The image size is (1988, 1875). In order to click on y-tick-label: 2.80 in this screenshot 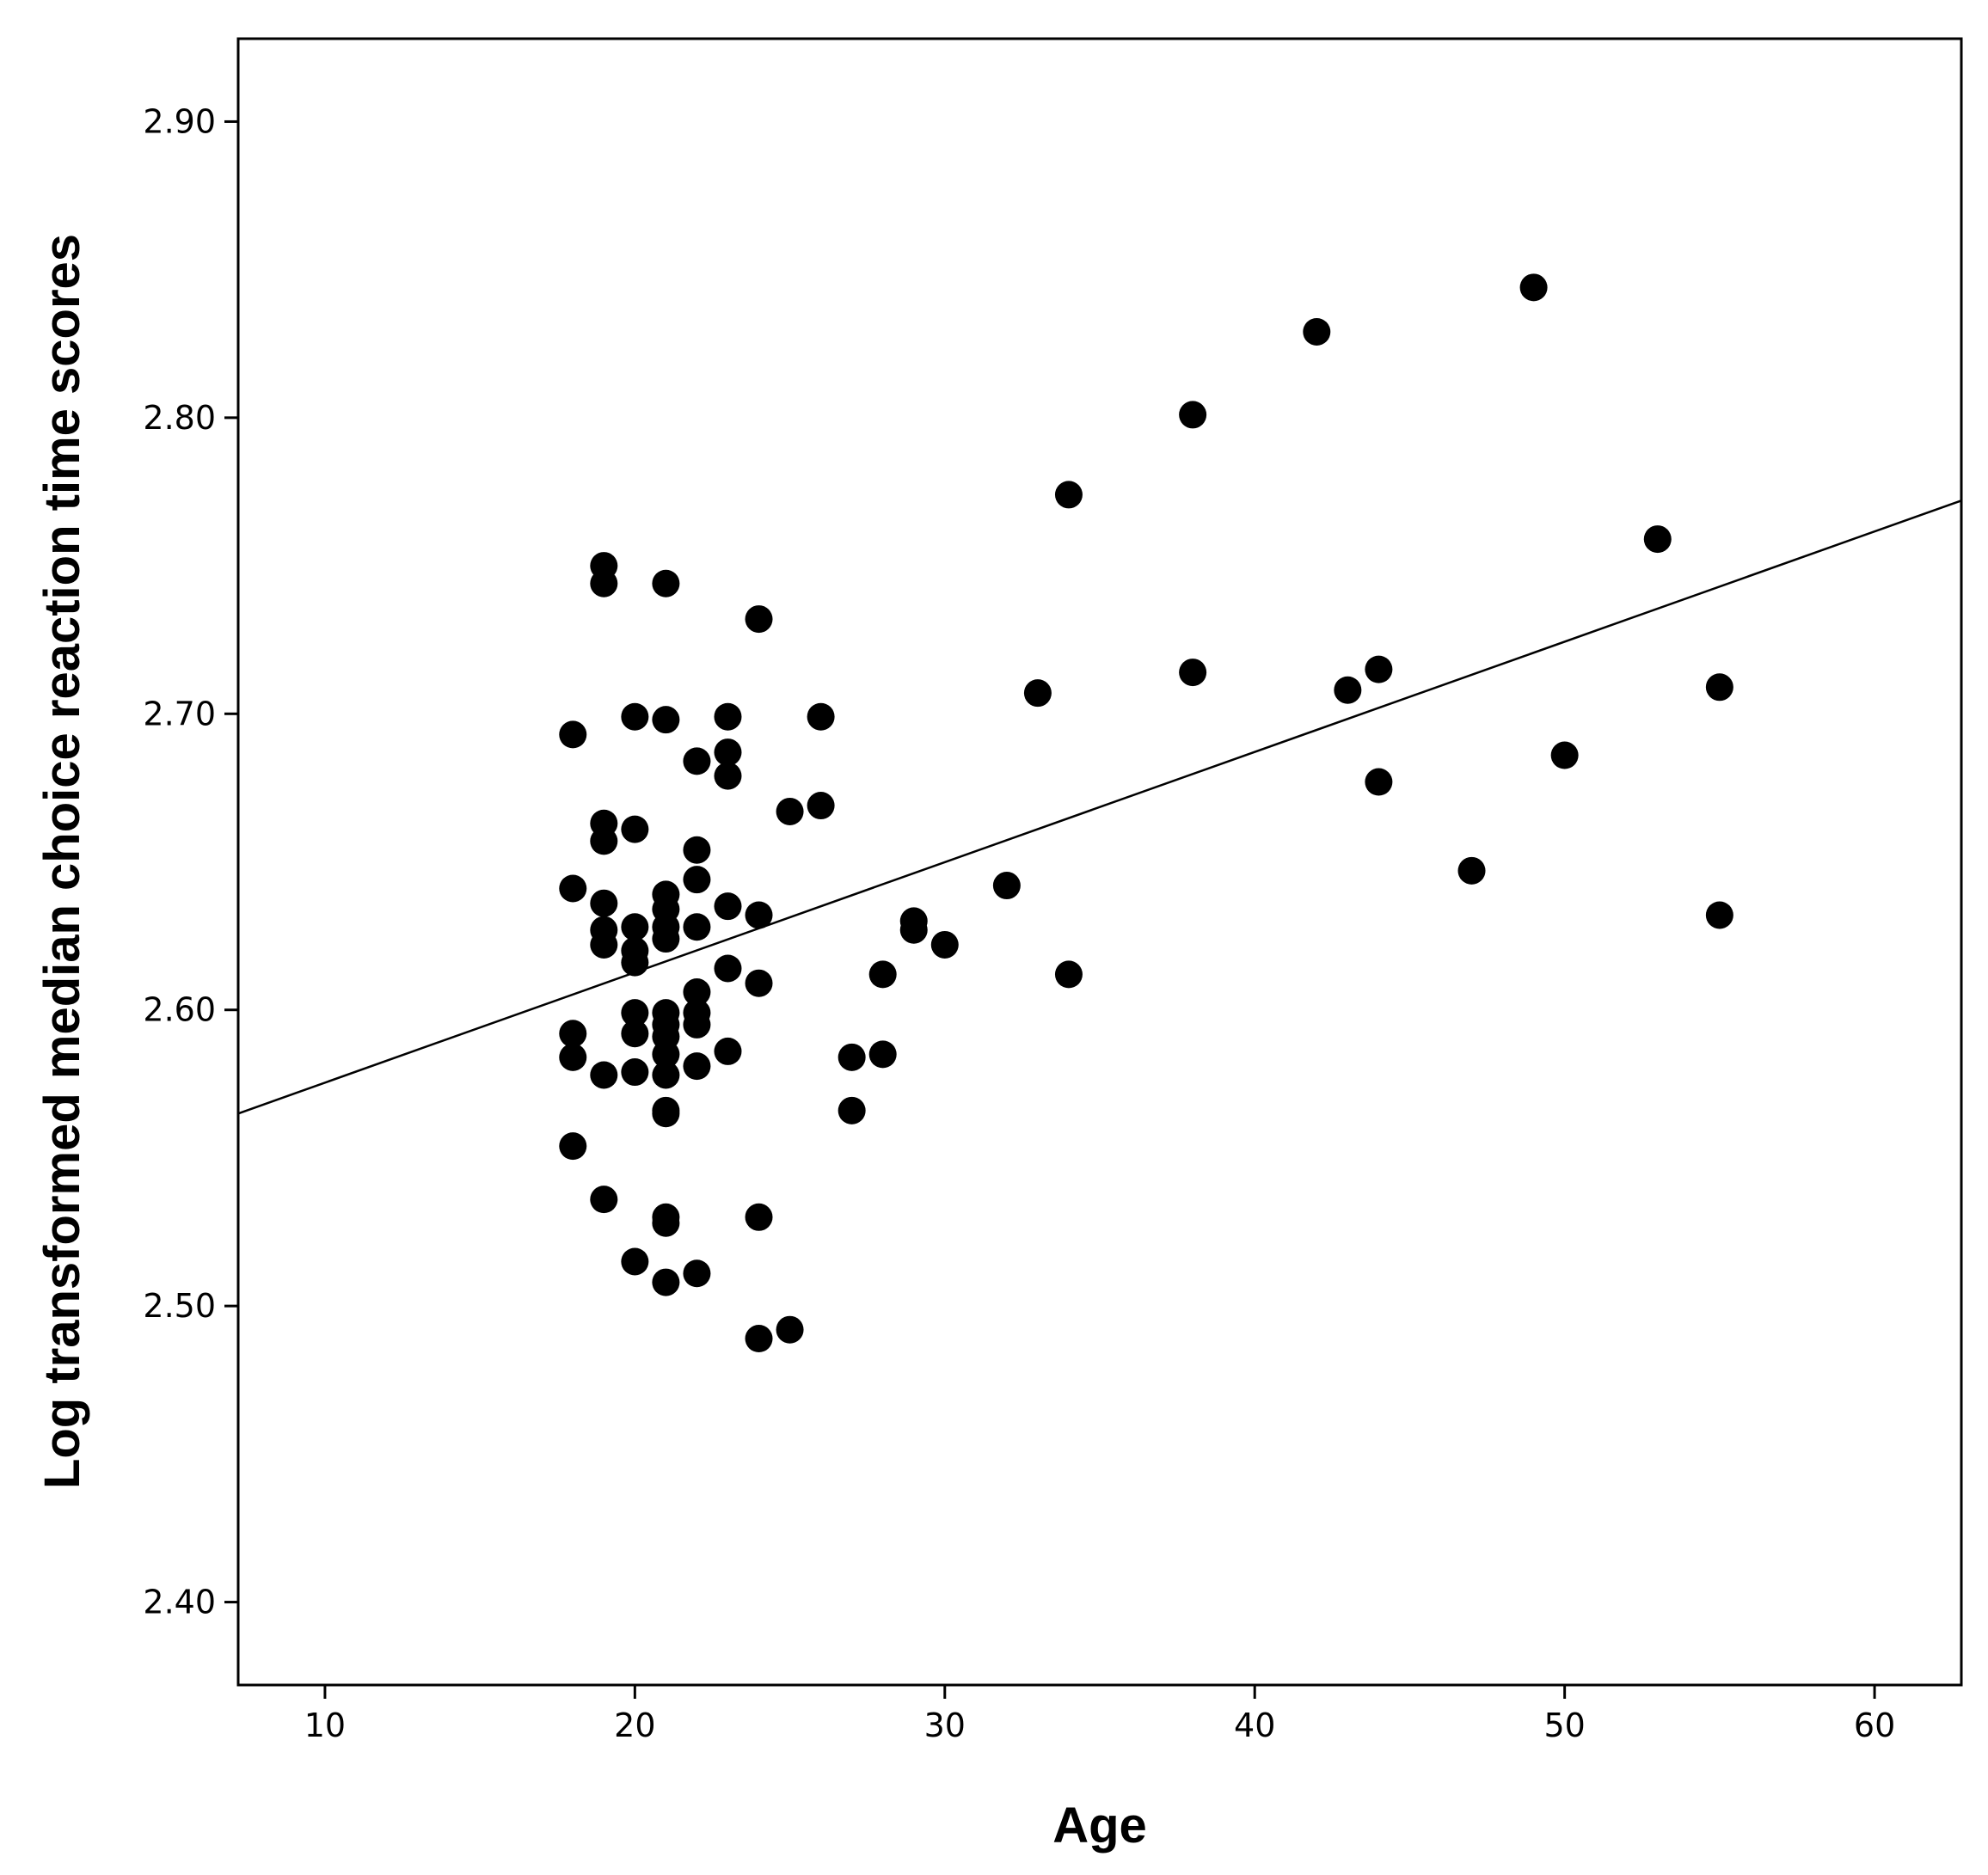, I will do `click(179, 418)`.